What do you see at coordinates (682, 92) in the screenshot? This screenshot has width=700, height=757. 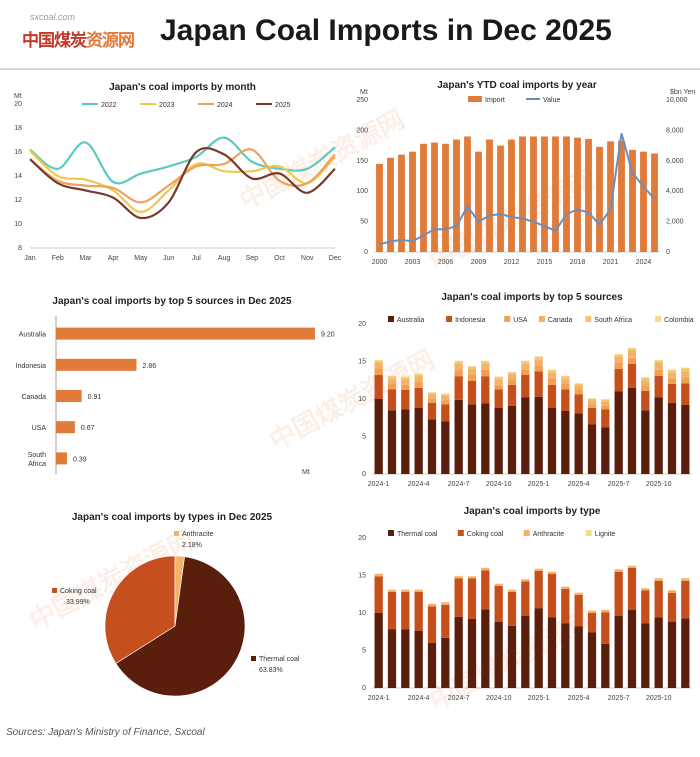 I see `y-unit-right: $bn Yen` at bounding box center [682, 92].